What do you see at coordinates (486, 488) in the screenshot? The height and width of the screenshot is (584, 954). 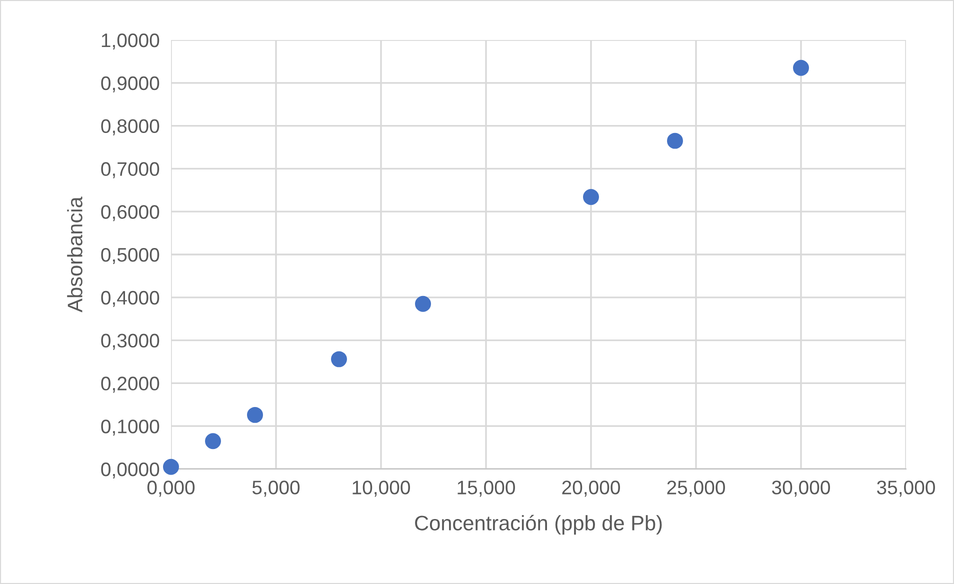 I see `x-tick-label: 15,000` at bounding box center [486, 488].